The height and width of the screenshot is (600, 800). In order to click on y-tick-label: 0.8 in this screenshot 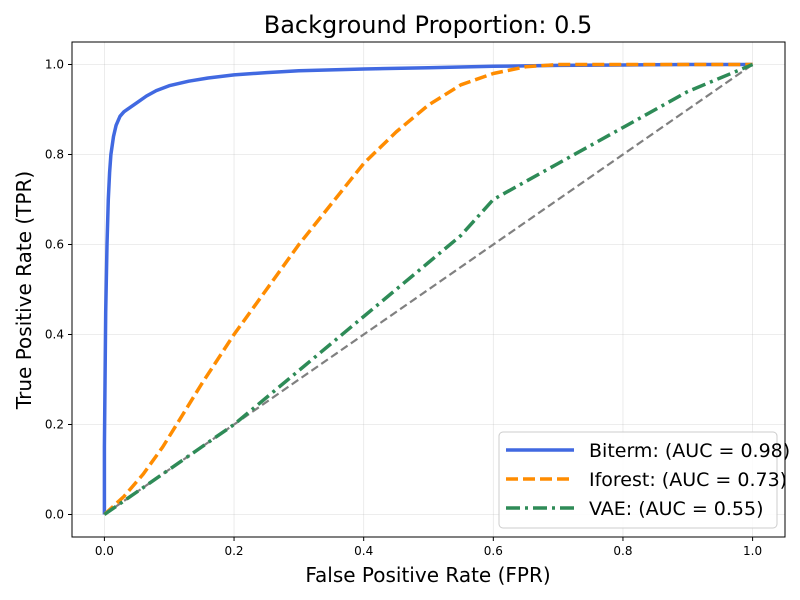, I will do `click(54, 155)`.